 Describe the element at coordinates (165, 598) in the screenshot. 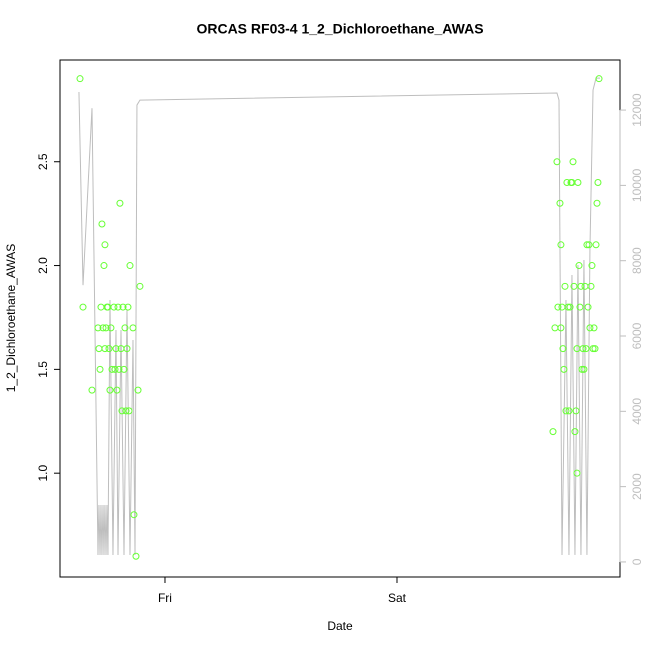

I see `x-tick-label: Fri` at that location.